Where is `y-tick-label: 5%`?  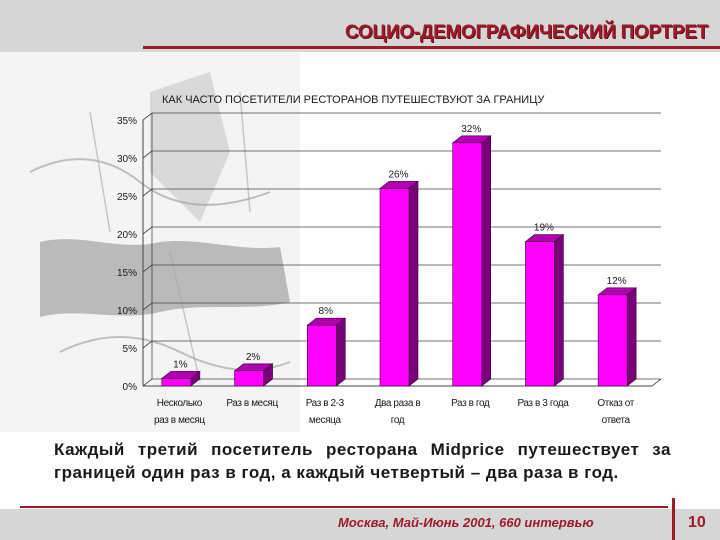 y-tick-label: 5% is located at coordinates (130, 349).